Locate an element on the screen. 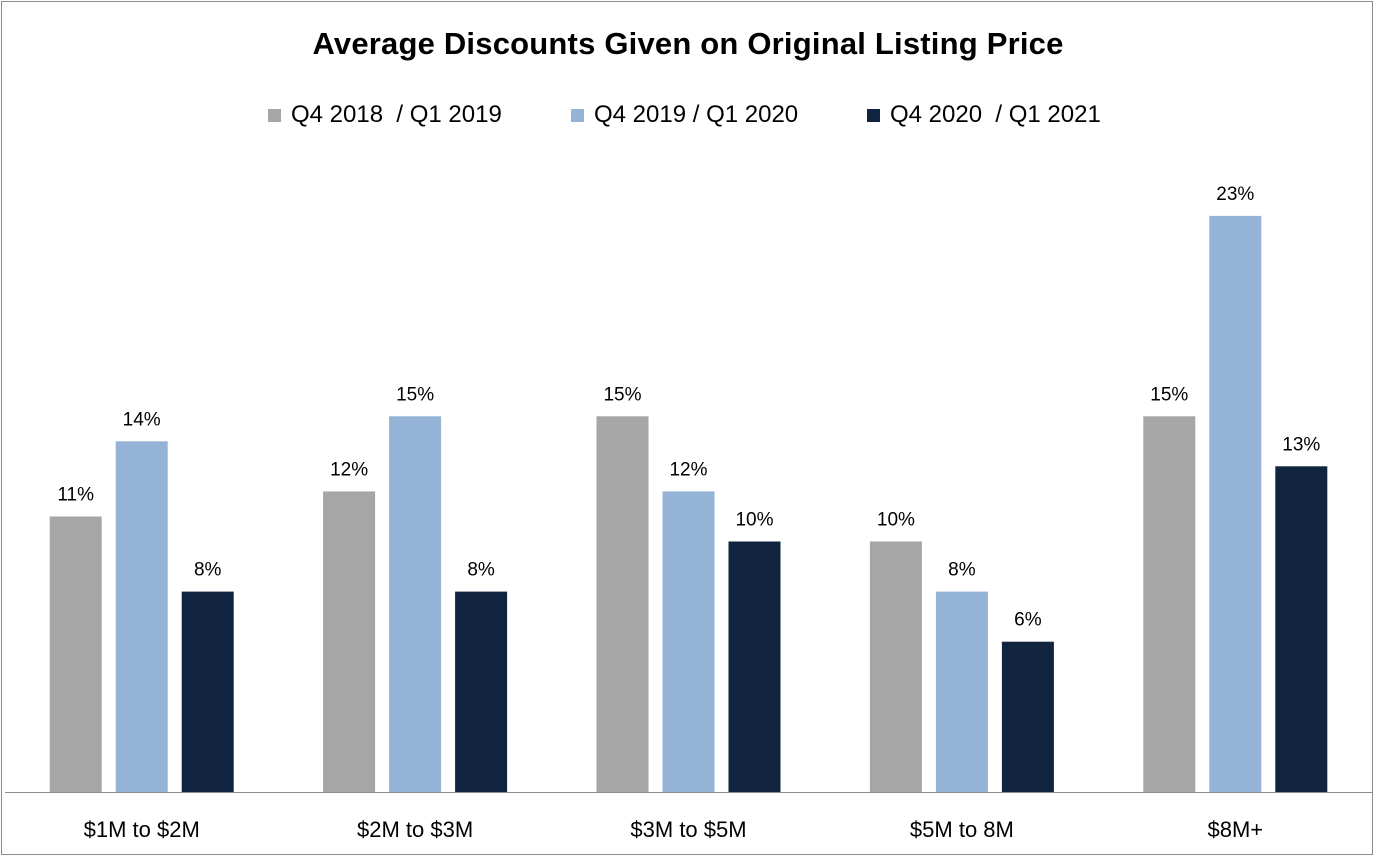  legend-item-series-3: Q4 2020 / Q1 2021 is located at coordinates (984, 115).